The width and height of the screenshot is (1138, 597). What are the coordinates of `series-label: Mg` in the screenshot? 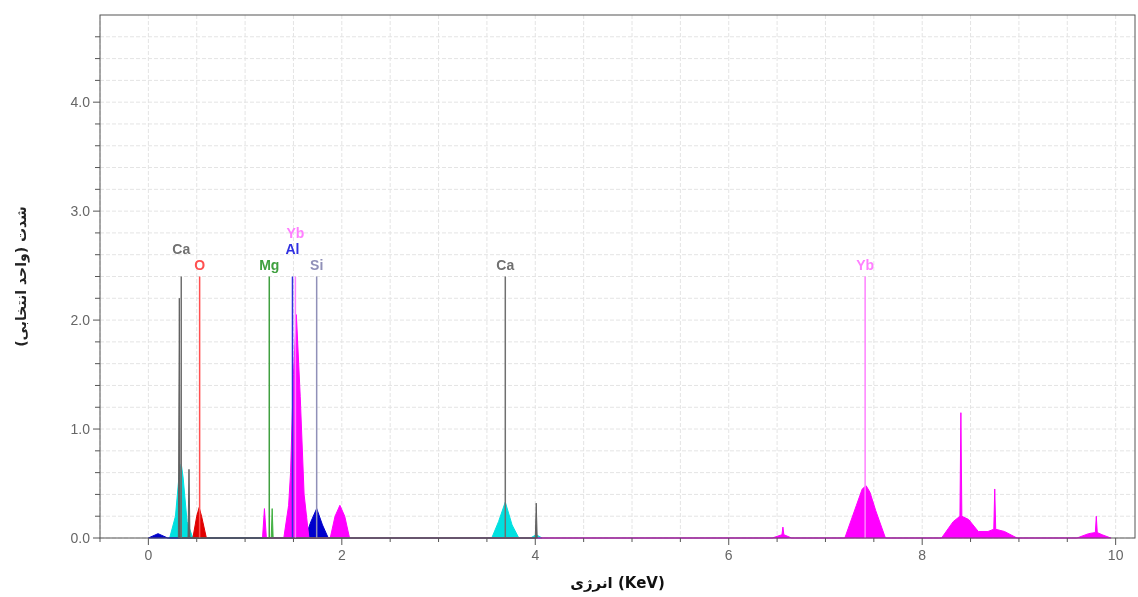 It's located at (269, 264).